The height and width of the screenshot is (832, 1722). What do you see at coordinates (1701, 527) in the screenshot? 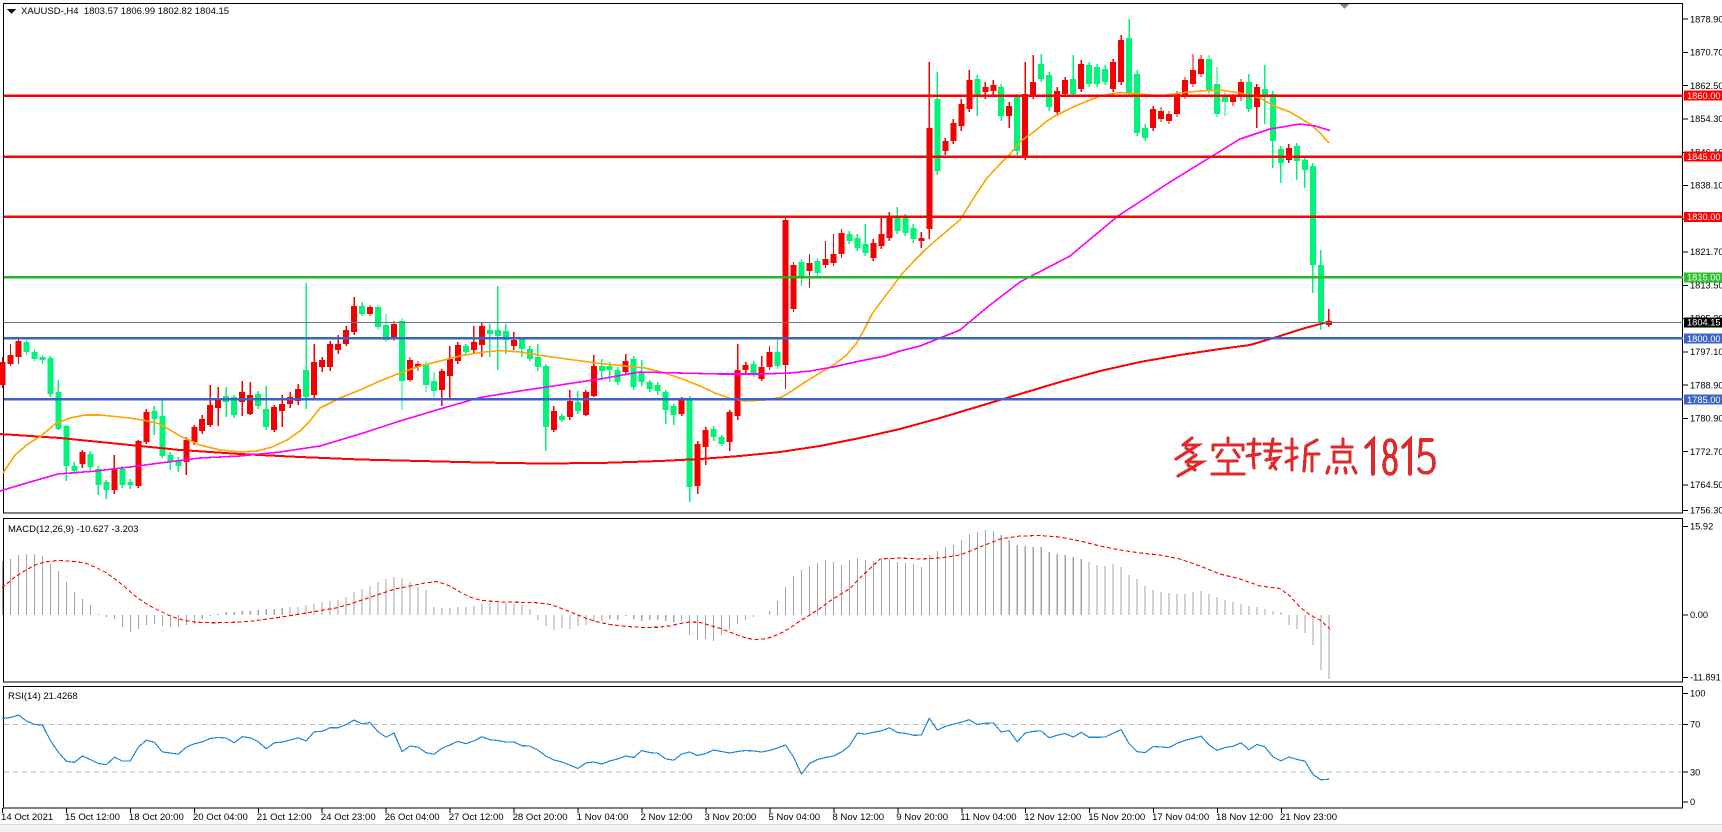
I see `svg-text: 15.92` at bounding box center [1701, 527].